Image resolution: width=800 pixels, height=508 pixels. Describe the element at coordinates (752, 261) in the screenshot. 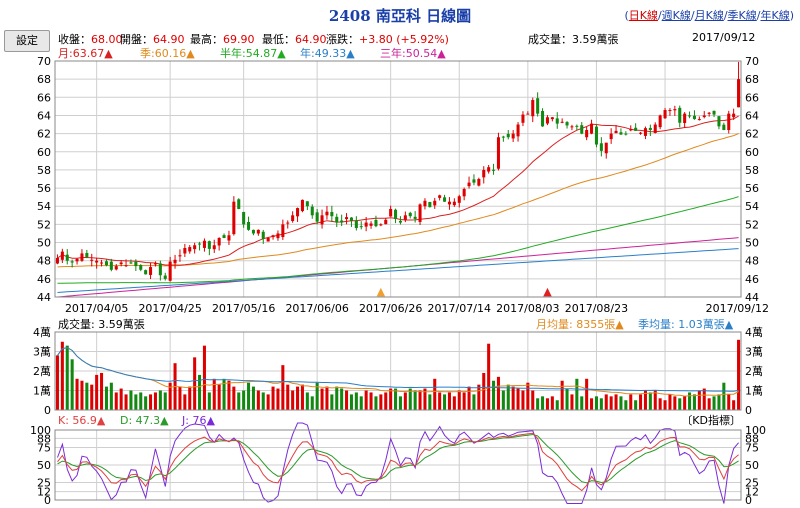

I see `price-tick-label-right: 48` at that location.